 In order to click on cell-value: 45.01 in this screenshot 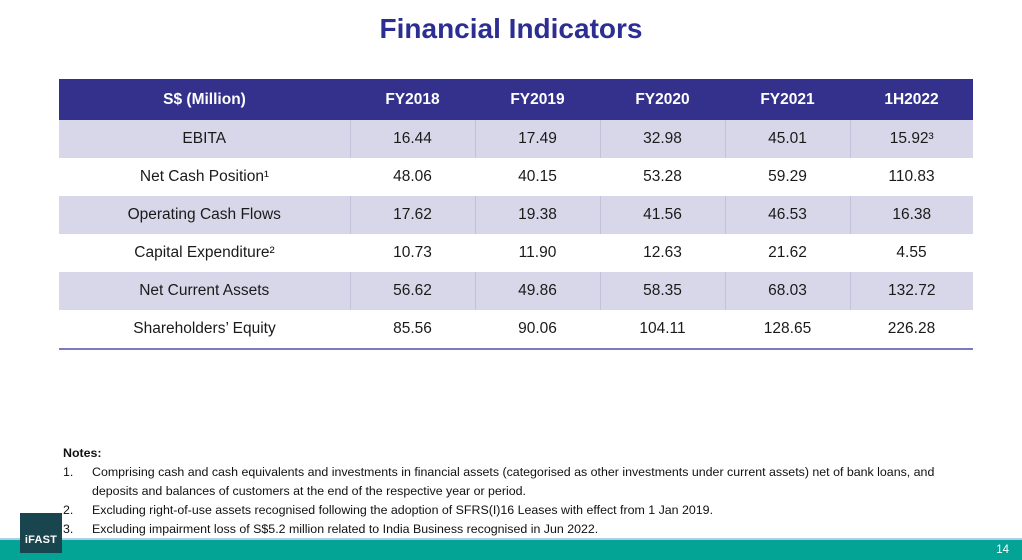, I will do `click(787, 139)`.